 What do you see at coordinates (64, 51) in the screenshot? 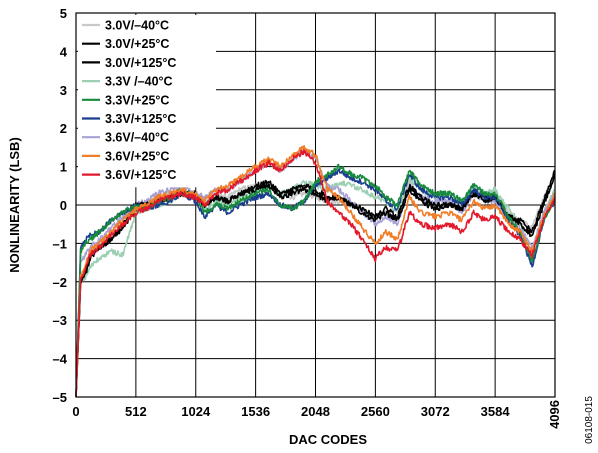
I see `y-tick-label: 4` at bounding box center [64, 51].